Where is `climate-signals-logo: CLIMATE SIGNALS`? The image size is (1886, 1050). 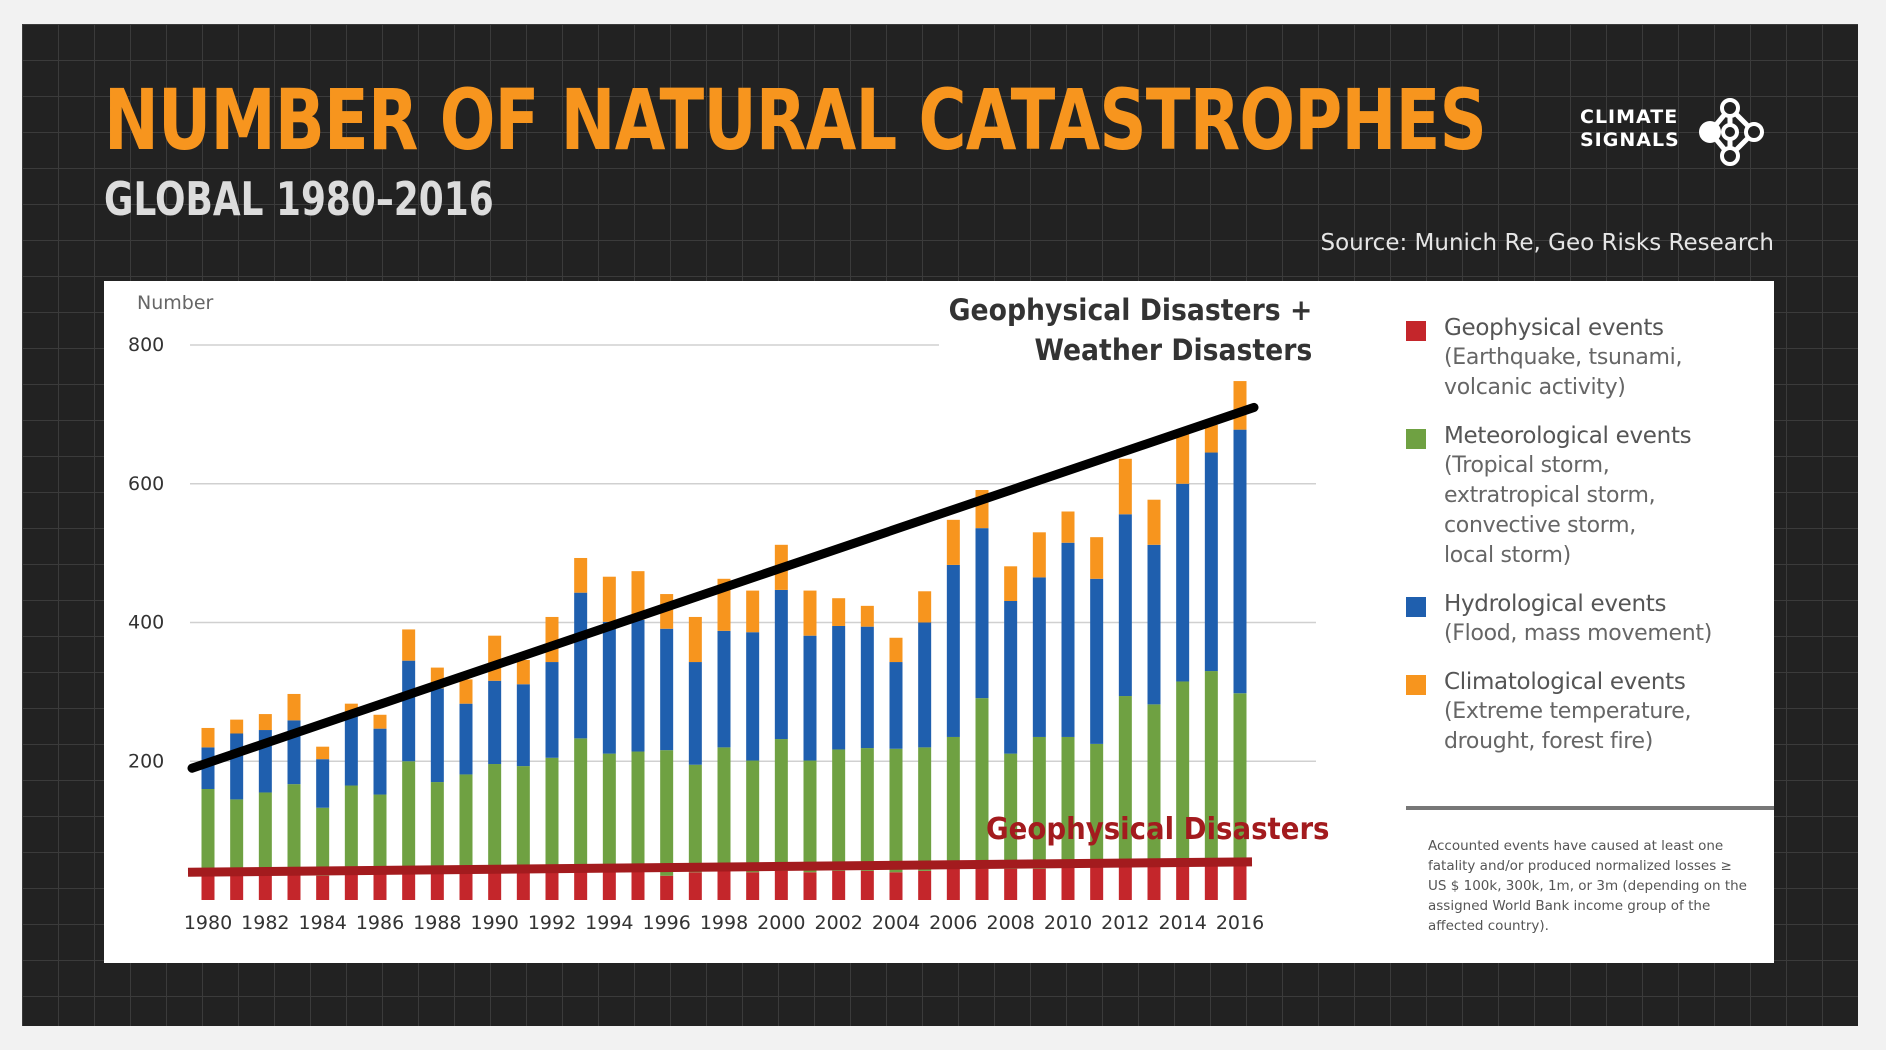
climate-signals-logo: CLIMATE SIGNALS is located at coordinates (1675, 132).